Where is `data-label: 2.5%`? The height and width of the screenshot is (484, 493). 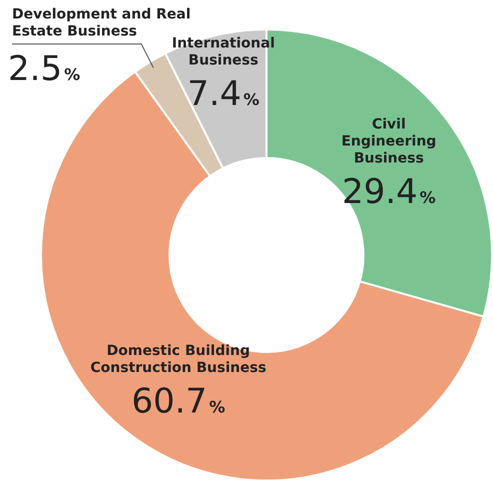
data-label: 2.5% is located at coordinates (44, 69).